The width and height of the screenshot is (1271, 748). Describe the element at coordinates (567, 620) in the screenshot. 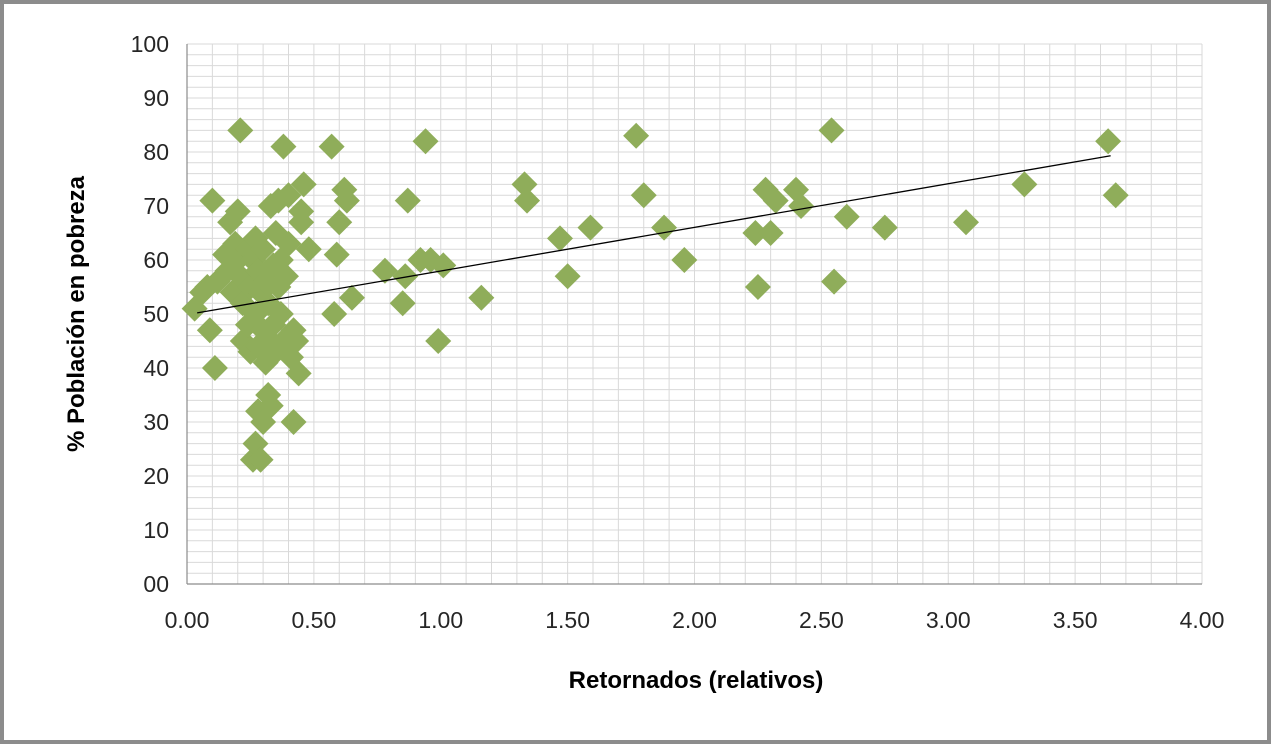

I see `x-tick-label: 1.50` at that location.